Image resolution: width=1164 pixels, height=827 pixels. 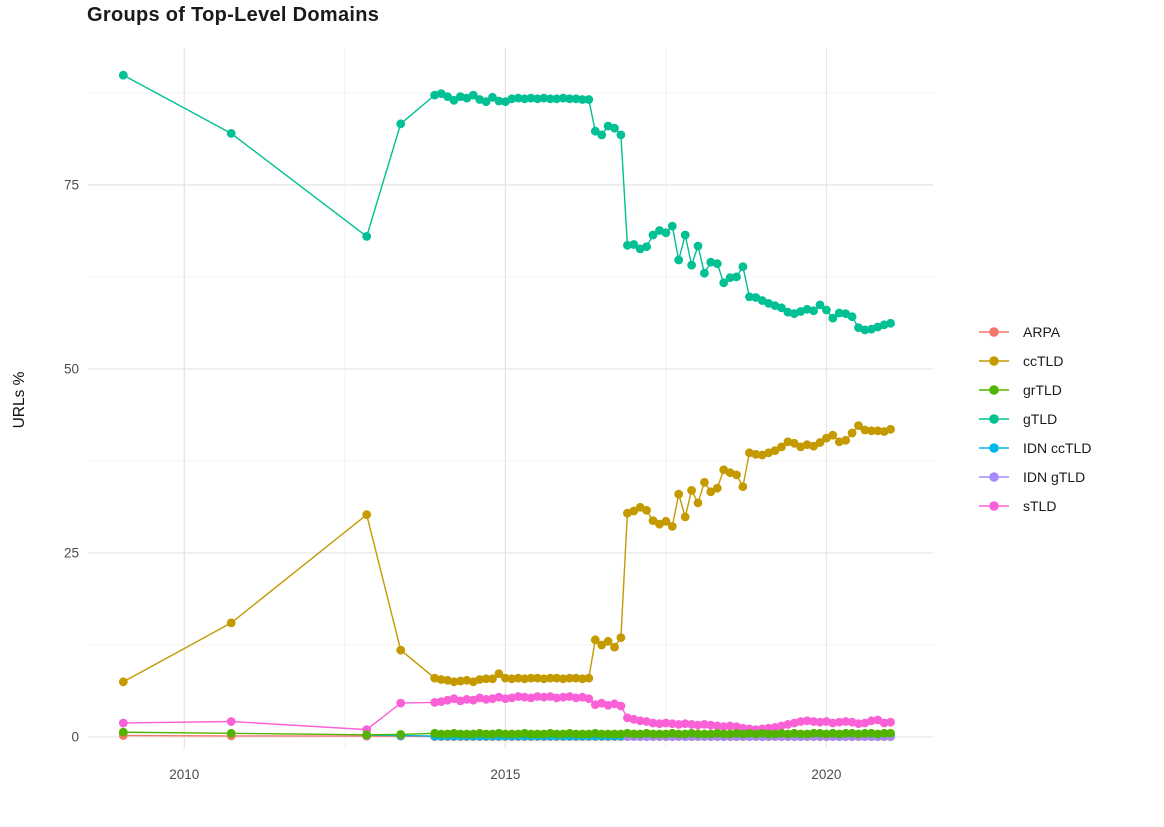 What do you see at coordinates (1057, 448) in the screenshot?
I see `legend-item-label: IDN ccTLD` at bounding box center [1057, 448].